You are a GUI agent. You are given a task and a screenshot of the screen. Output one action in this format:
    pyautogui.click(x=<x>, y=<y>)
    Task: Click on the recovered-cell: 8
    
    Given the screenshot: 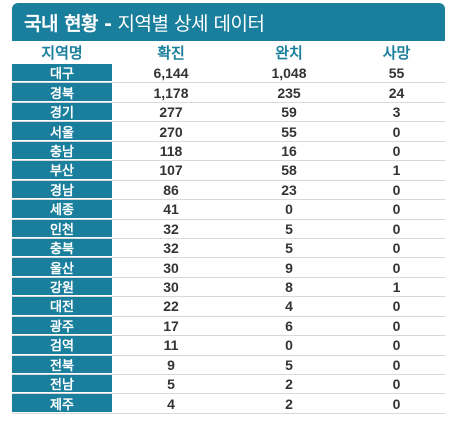 What is the action you would take?
    pyautogui.click(x=289, y=287)
    